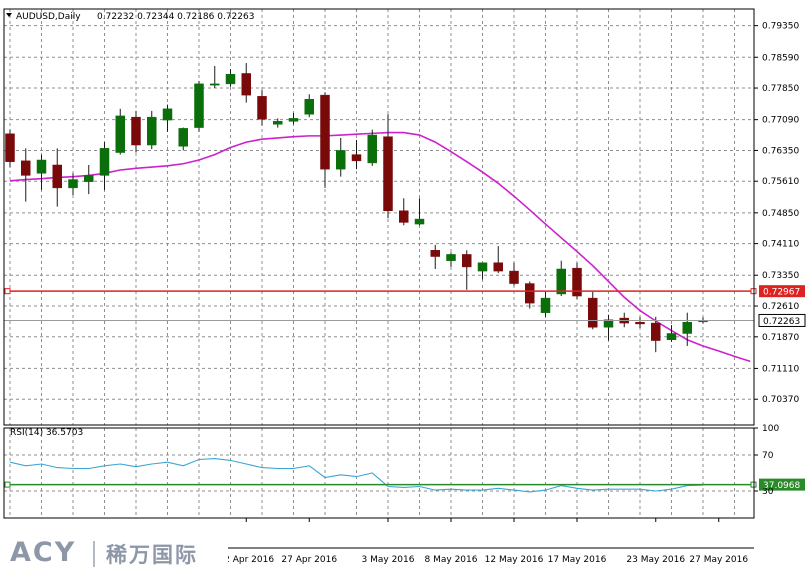 The image size is (807, 581). Describe the element at coordinates (246, 560) in the screenshot. I see `x-tick-label: 22 Apr 2016` at that location.